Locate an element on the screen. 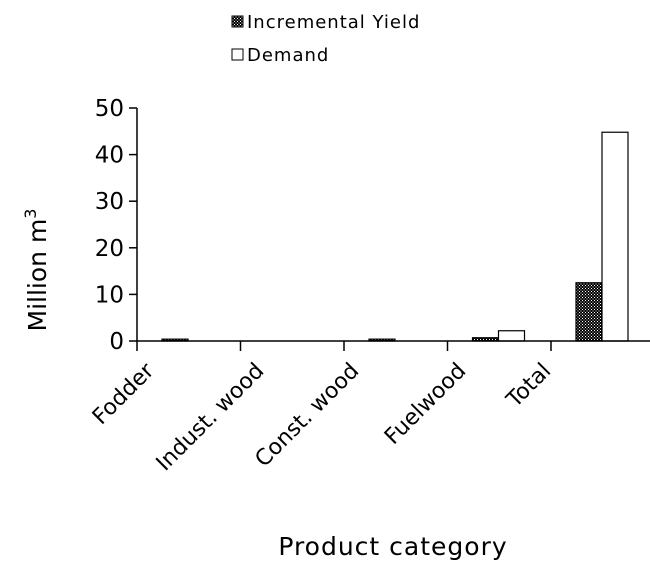  x-category-label: Fodder is located at coordinates (124, 394).